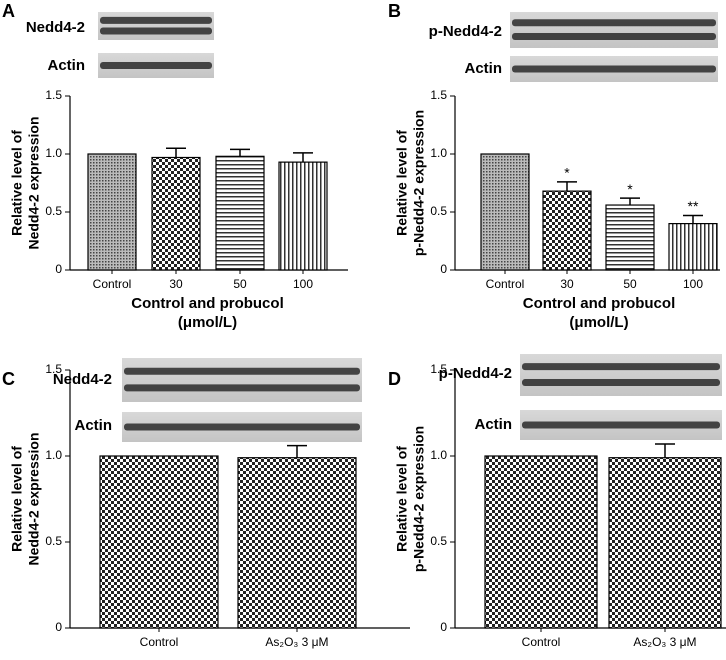  I want to click on panel-letter: C, so click(8, 379).